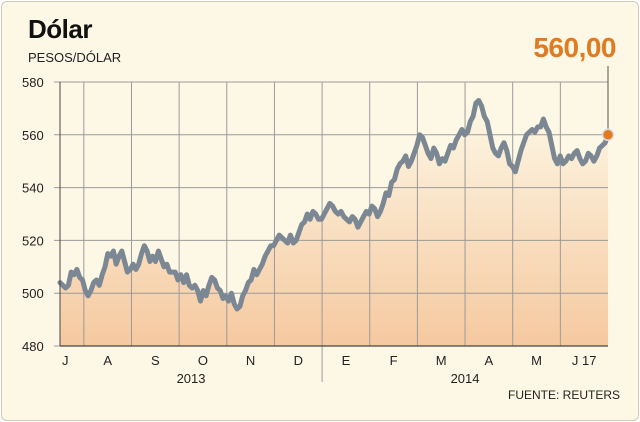  I want to click on last-value-label: 560,00, so click(574, 47).